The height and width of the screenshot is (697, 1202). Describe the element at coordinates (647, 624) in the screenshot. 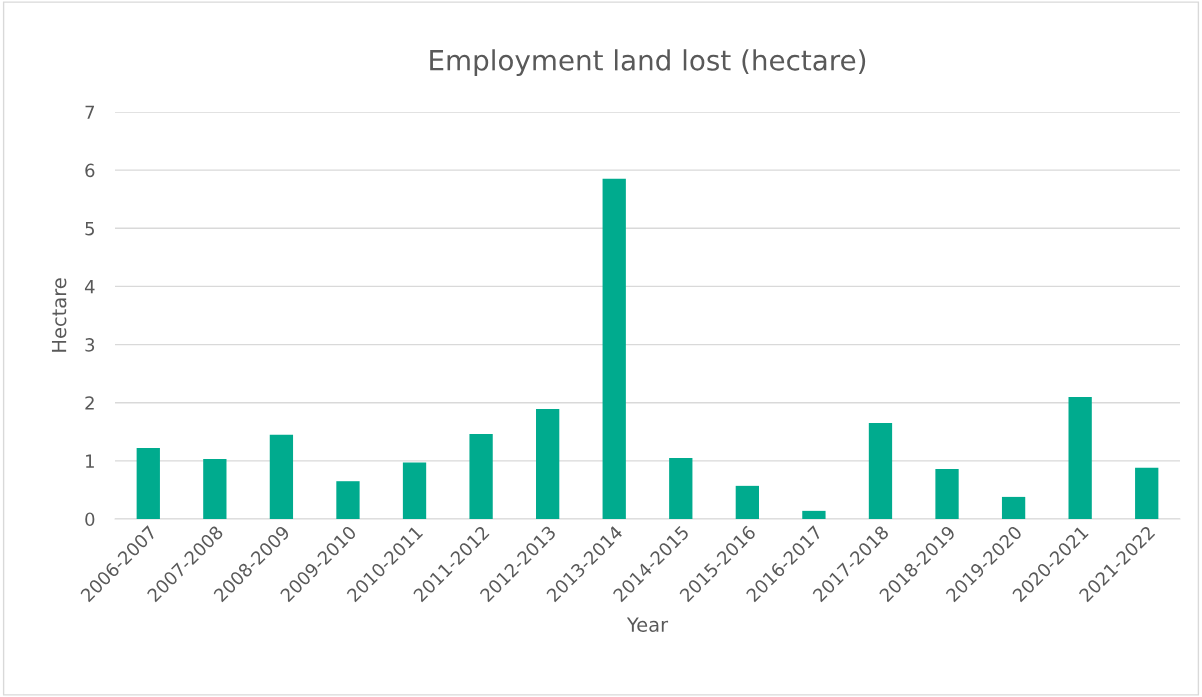

I see `x-axis-title: Year` at that location.